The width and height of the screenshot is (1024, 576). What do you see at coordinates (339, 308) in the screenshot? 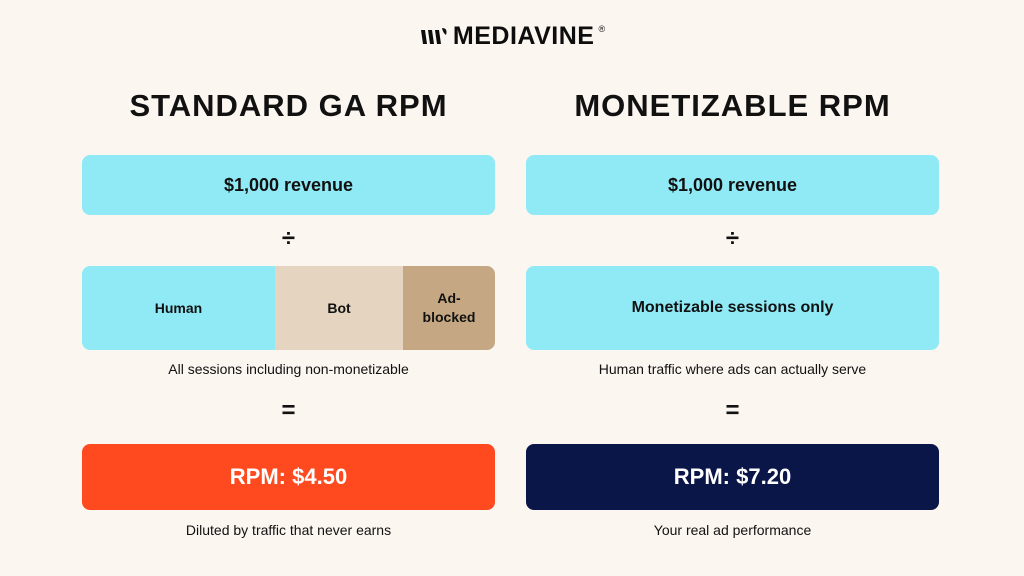
I see `segment-bot: Bot` at bounding box center [339, 308].